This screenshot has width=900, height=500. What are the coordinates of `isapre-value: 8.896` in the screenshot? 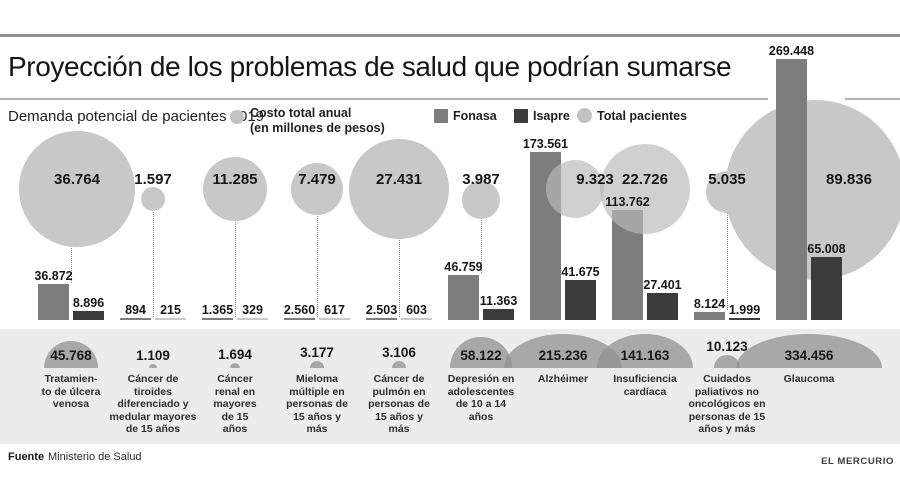 It's located at (88, 303).